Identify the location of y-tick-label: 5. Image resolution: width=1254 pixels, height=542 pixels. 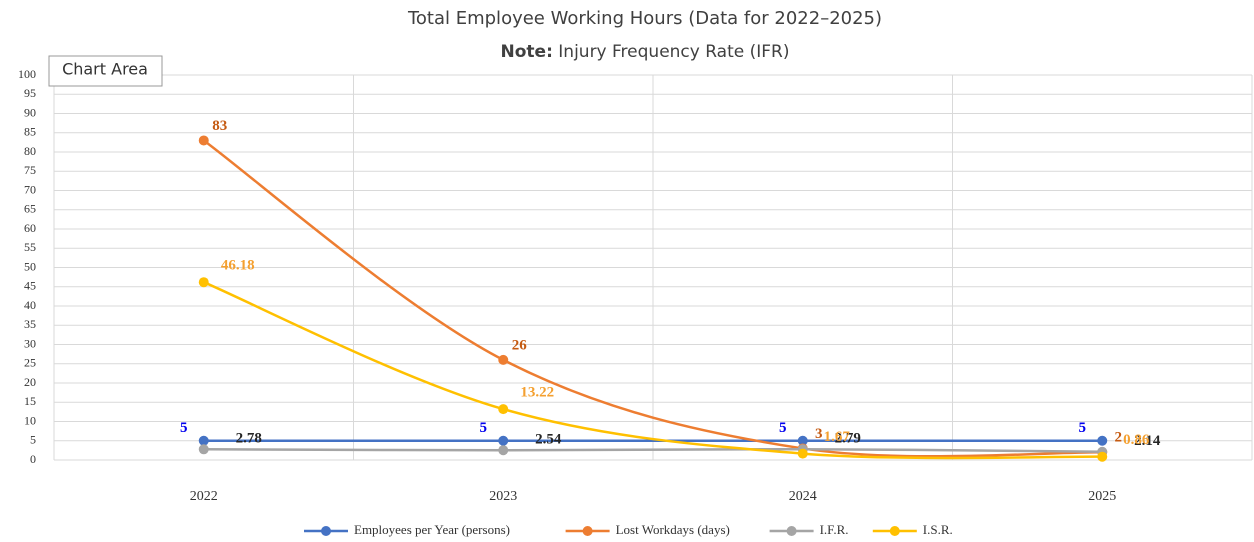
(33, 440).